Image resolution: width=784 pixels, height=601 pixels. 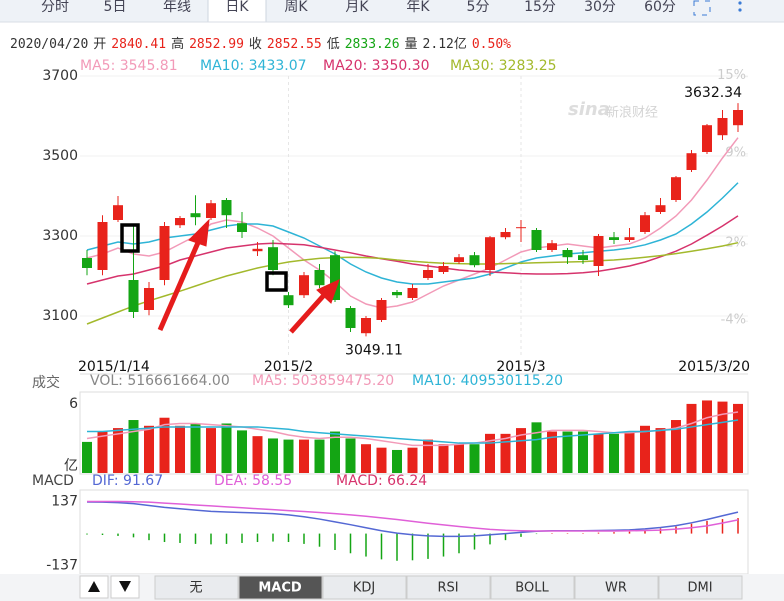 I want to click on tab: 年线, so click(x=177, y=7).